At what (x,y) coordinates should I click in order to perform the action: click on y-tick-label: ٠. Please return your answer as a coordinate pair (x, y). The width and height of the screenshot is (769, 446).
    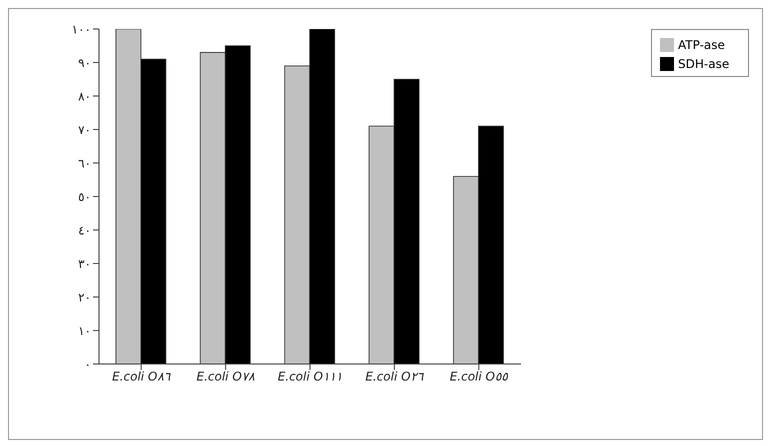
    Looking at the image, I should click on (87, 364).